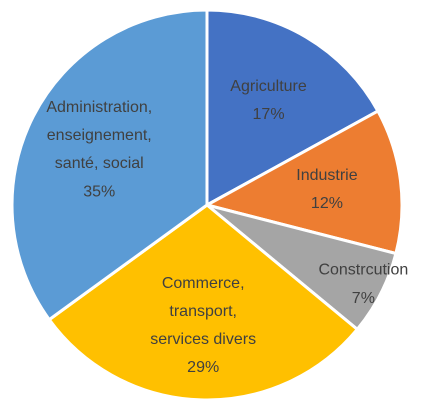 The height and width of the screenshot is (401, 433). I want to click on slice-label: Constrcution, so click(363, 270).